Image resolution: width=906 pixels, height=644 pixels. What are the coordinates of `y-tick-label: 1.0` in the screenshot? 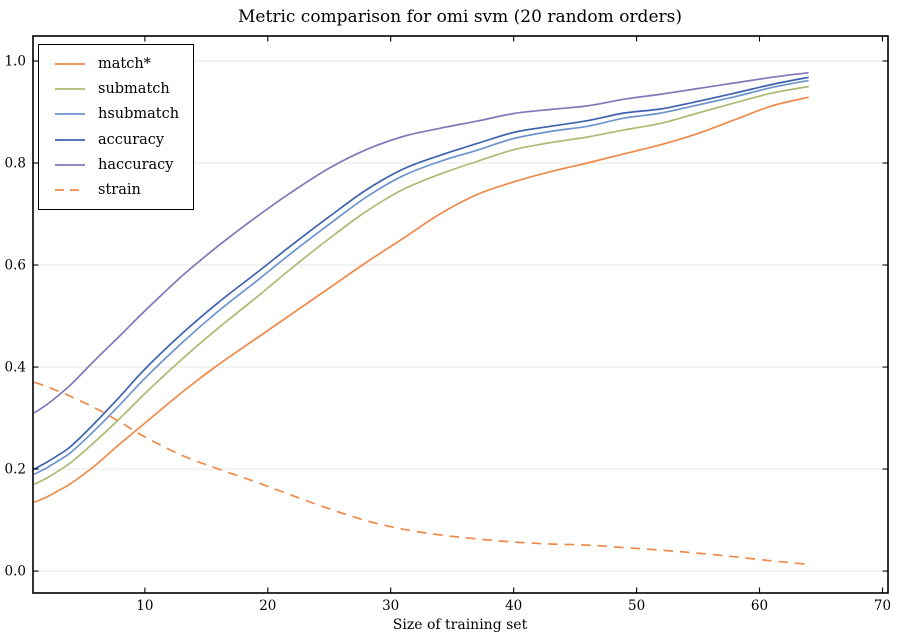 It's located at (15, 62).